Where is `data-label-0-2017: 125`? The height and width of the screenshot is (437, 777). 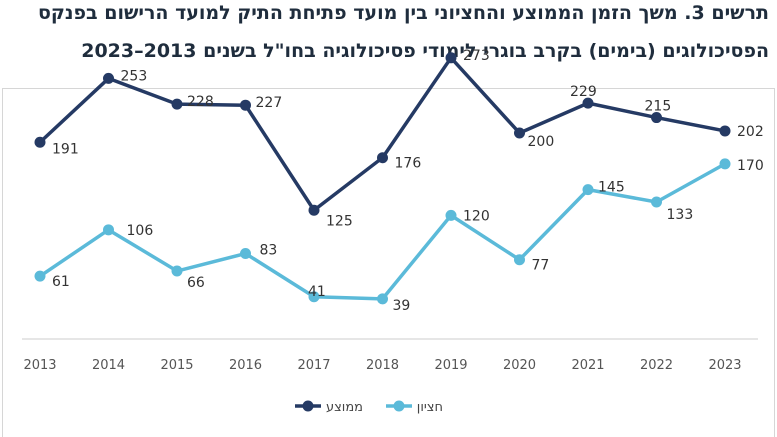 data-label-0-2017: 125 is located at coordinates (339, 221).